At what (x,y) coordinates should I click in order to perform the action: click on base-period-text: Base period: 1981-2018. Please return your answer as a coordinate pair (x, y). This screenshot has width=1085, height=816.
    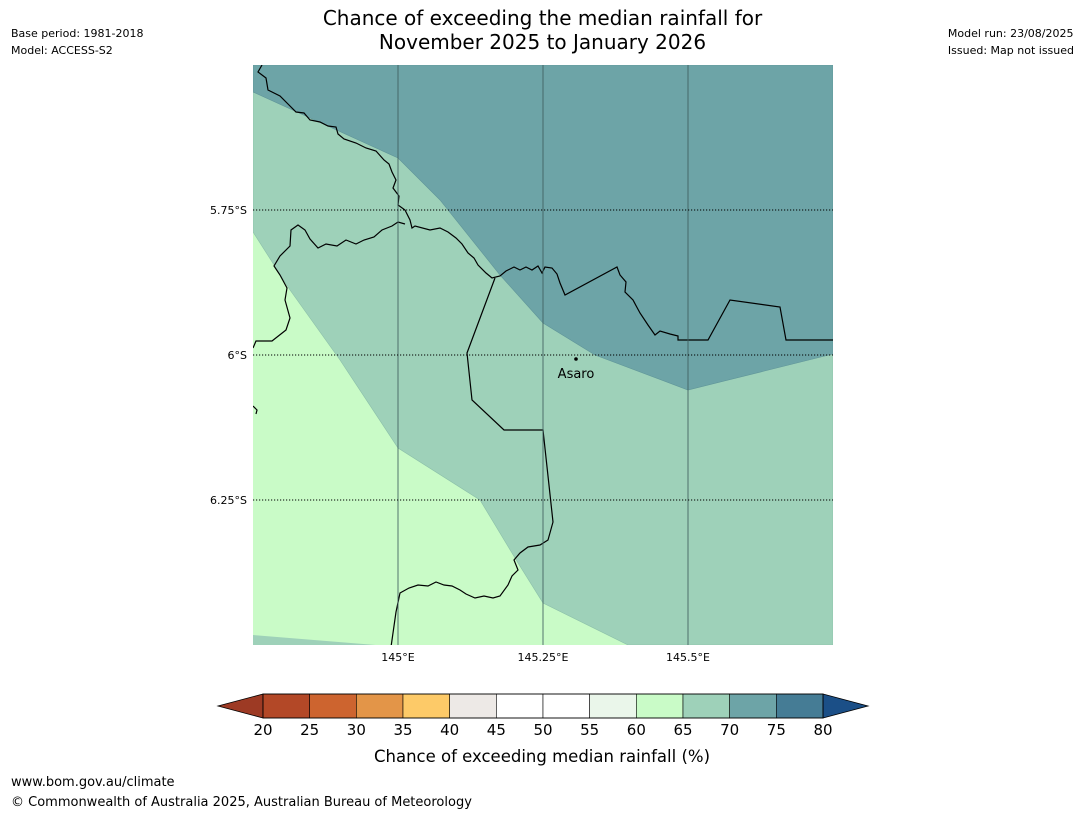
    Looking at the image, I should click on (77, 33).